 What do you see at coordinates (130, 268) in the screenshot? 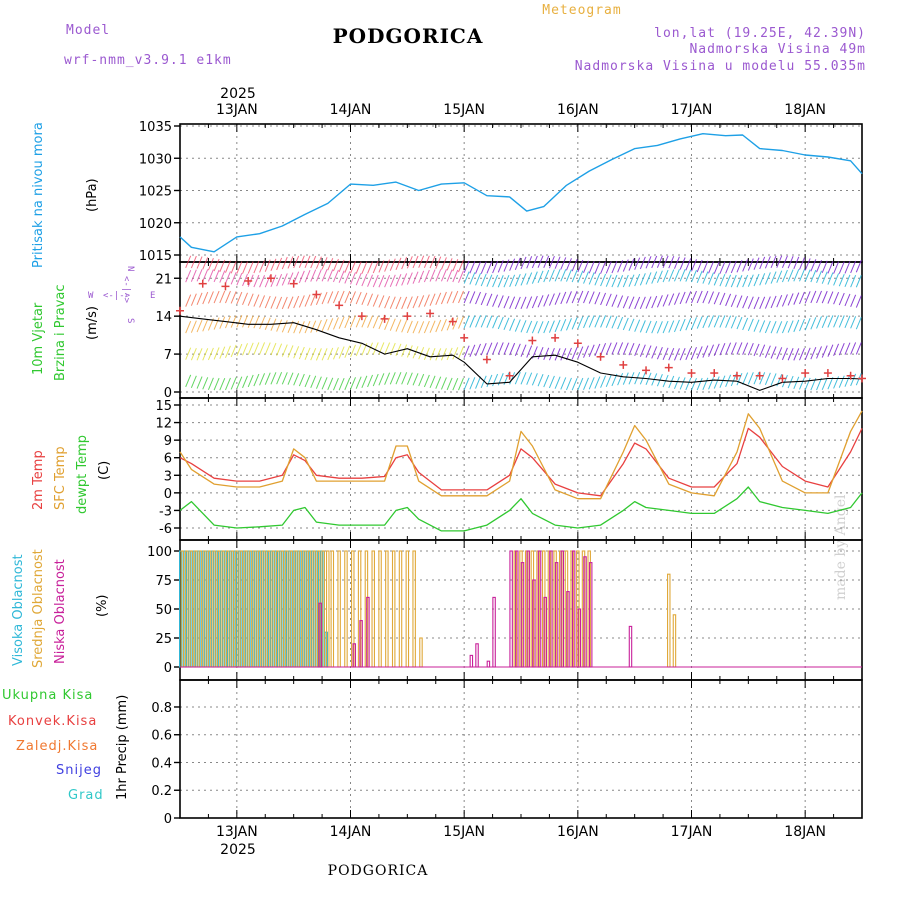
I see `compass-n: N` at bounding box center [130, 268].